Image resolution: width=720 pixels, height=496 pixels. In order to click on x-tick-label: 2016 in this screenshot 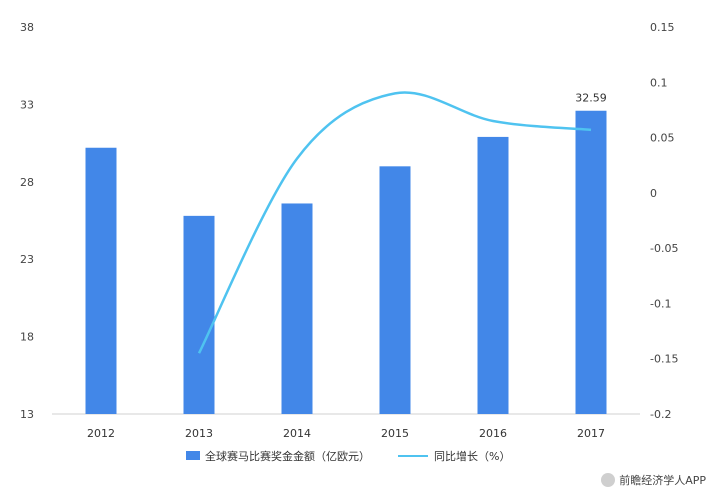, I will do `click(493, 433)`.